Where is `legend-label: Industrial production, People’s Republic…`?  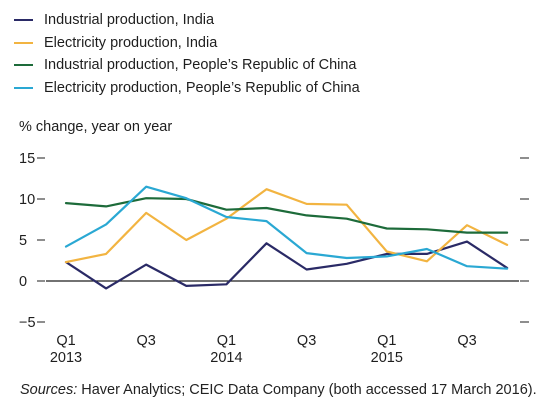 legend-label: Industrial production, People’s Republic… is located at coordinates (200, 65).